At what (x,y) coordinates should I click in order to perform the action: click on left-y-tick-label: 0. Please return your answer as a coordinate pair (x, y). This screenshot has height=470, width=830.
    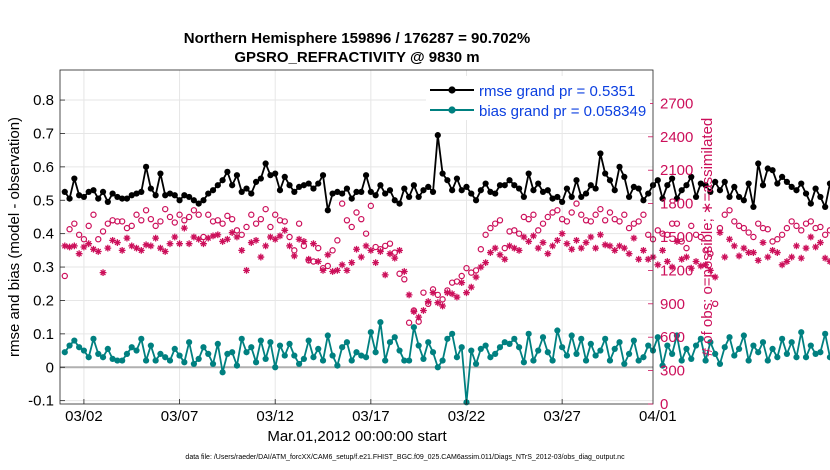
    Looking at the image, I should click on (50, 367).